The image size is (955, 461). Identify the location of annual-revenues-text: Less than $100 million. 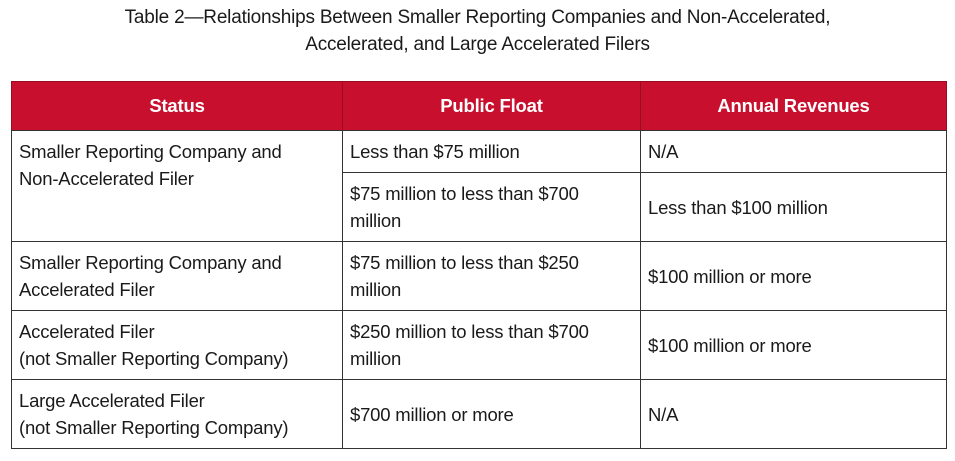
(738, 207).